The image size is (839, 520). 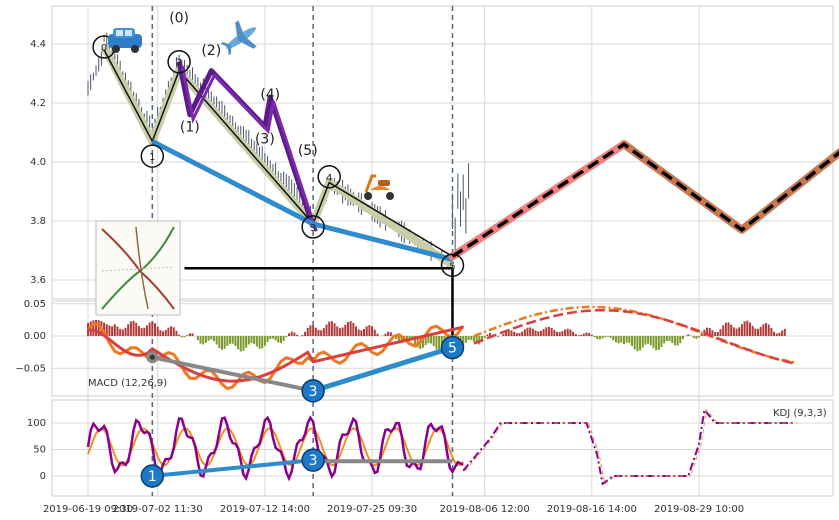 What do you see at coordinates (179, 18) in the screenshot?
I see `subwave-label: (0)` at bounding box center [179, 18].